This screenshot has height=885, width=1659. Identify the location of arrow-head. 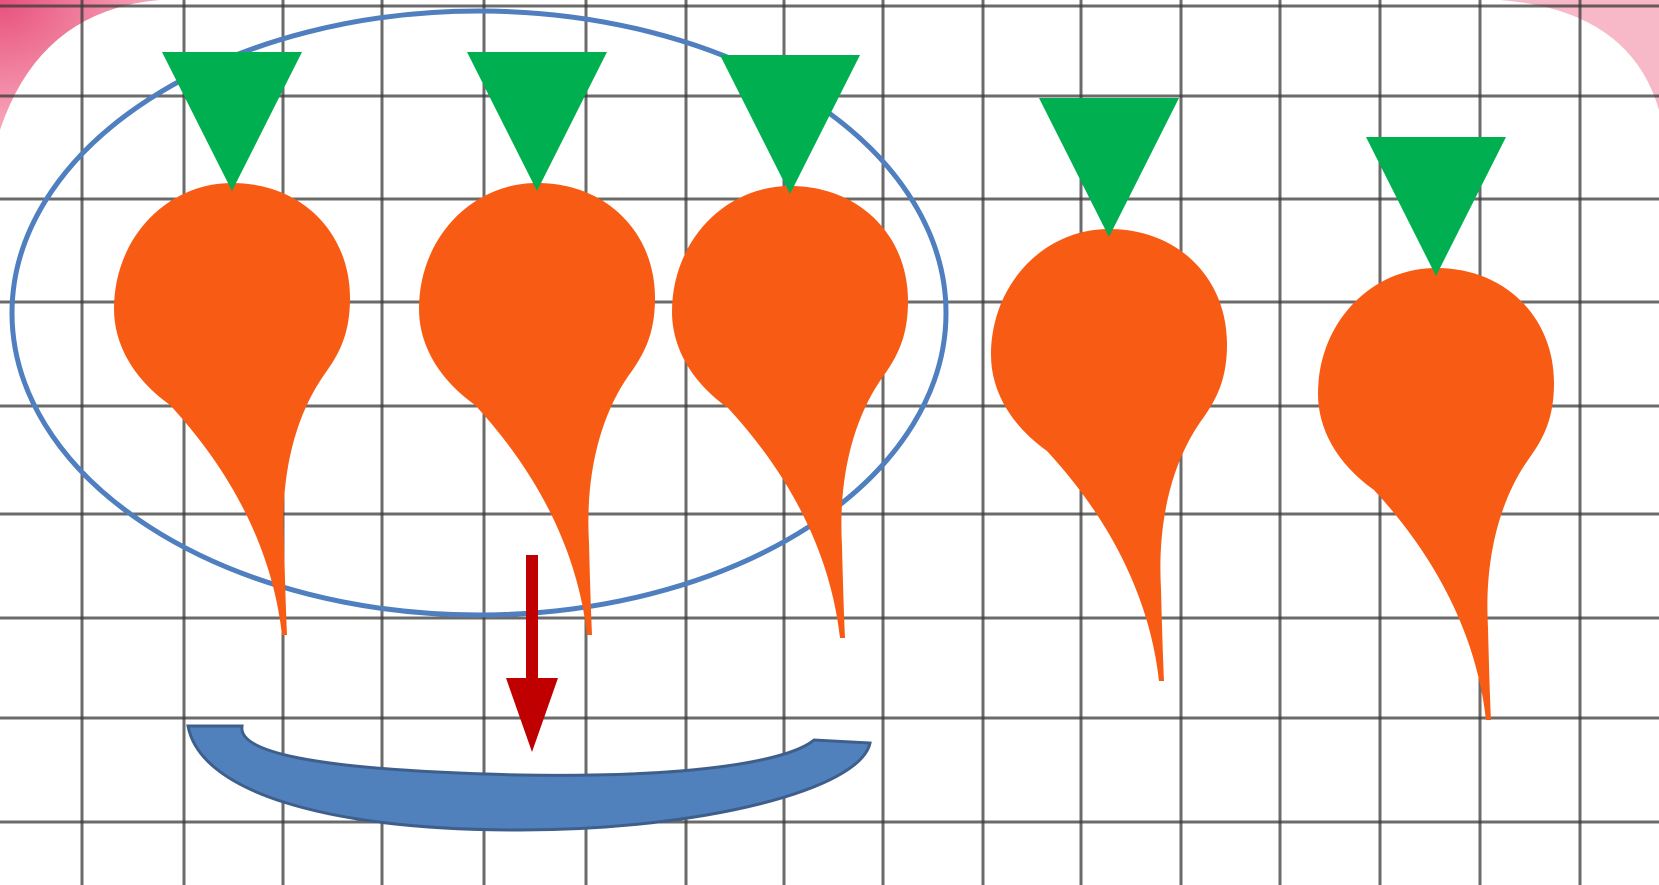
(532, 715).